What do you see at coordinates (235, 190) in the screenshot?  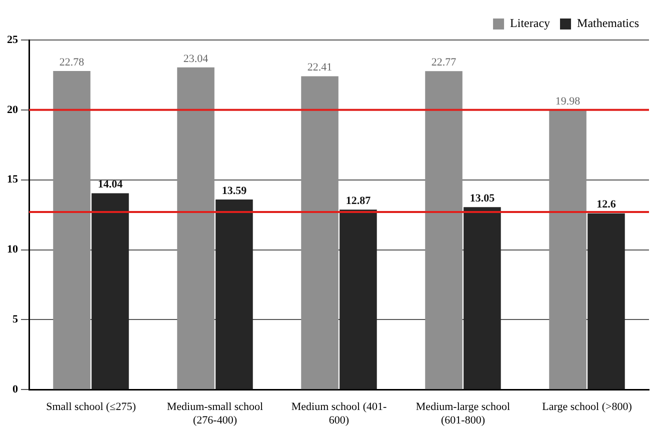 I see `data-label: 13.59` at bounding box center [235, 190].